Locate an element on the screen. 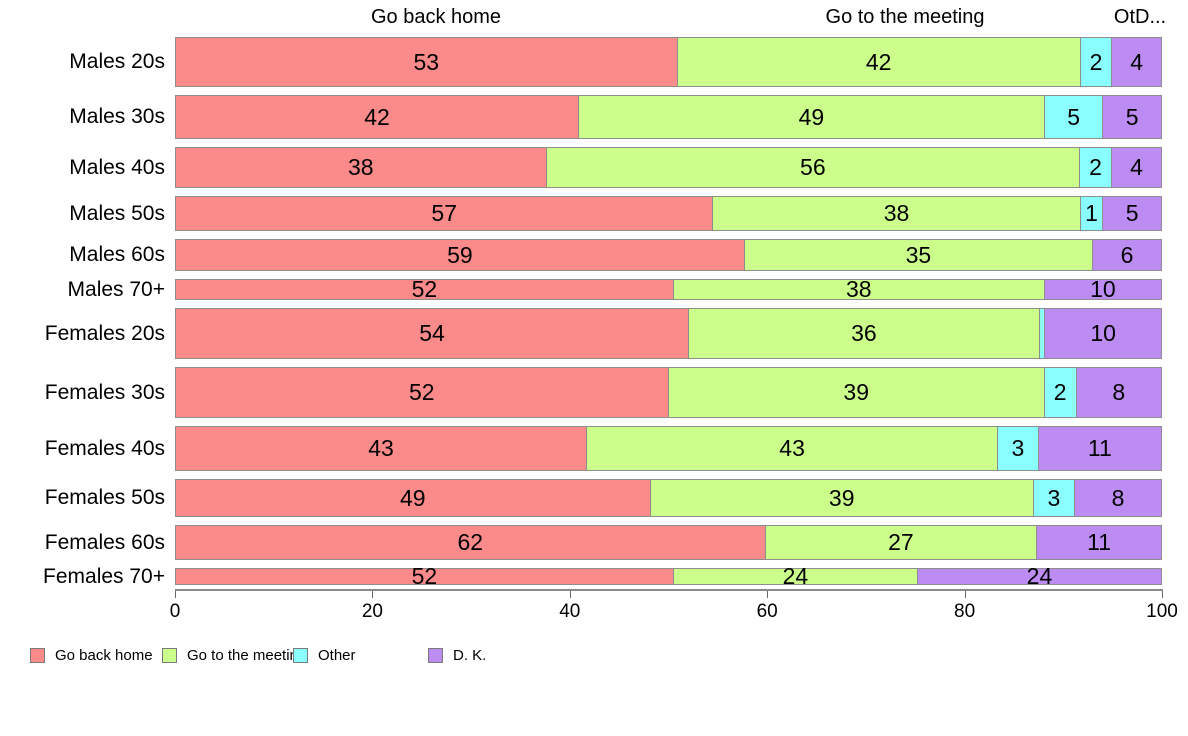  bar-segment-d-k: 6 is located at coordinates (1127, 255).